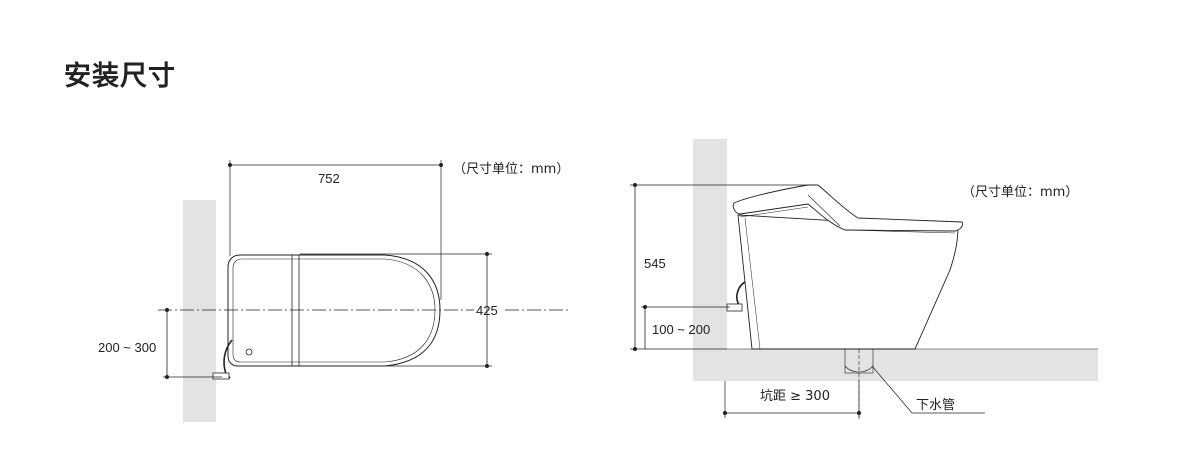 The image size is (1200, 470). Describe the element at coordinates (120, 76) in the screenshot. I see `page-title: 安装尺寸` at that location.